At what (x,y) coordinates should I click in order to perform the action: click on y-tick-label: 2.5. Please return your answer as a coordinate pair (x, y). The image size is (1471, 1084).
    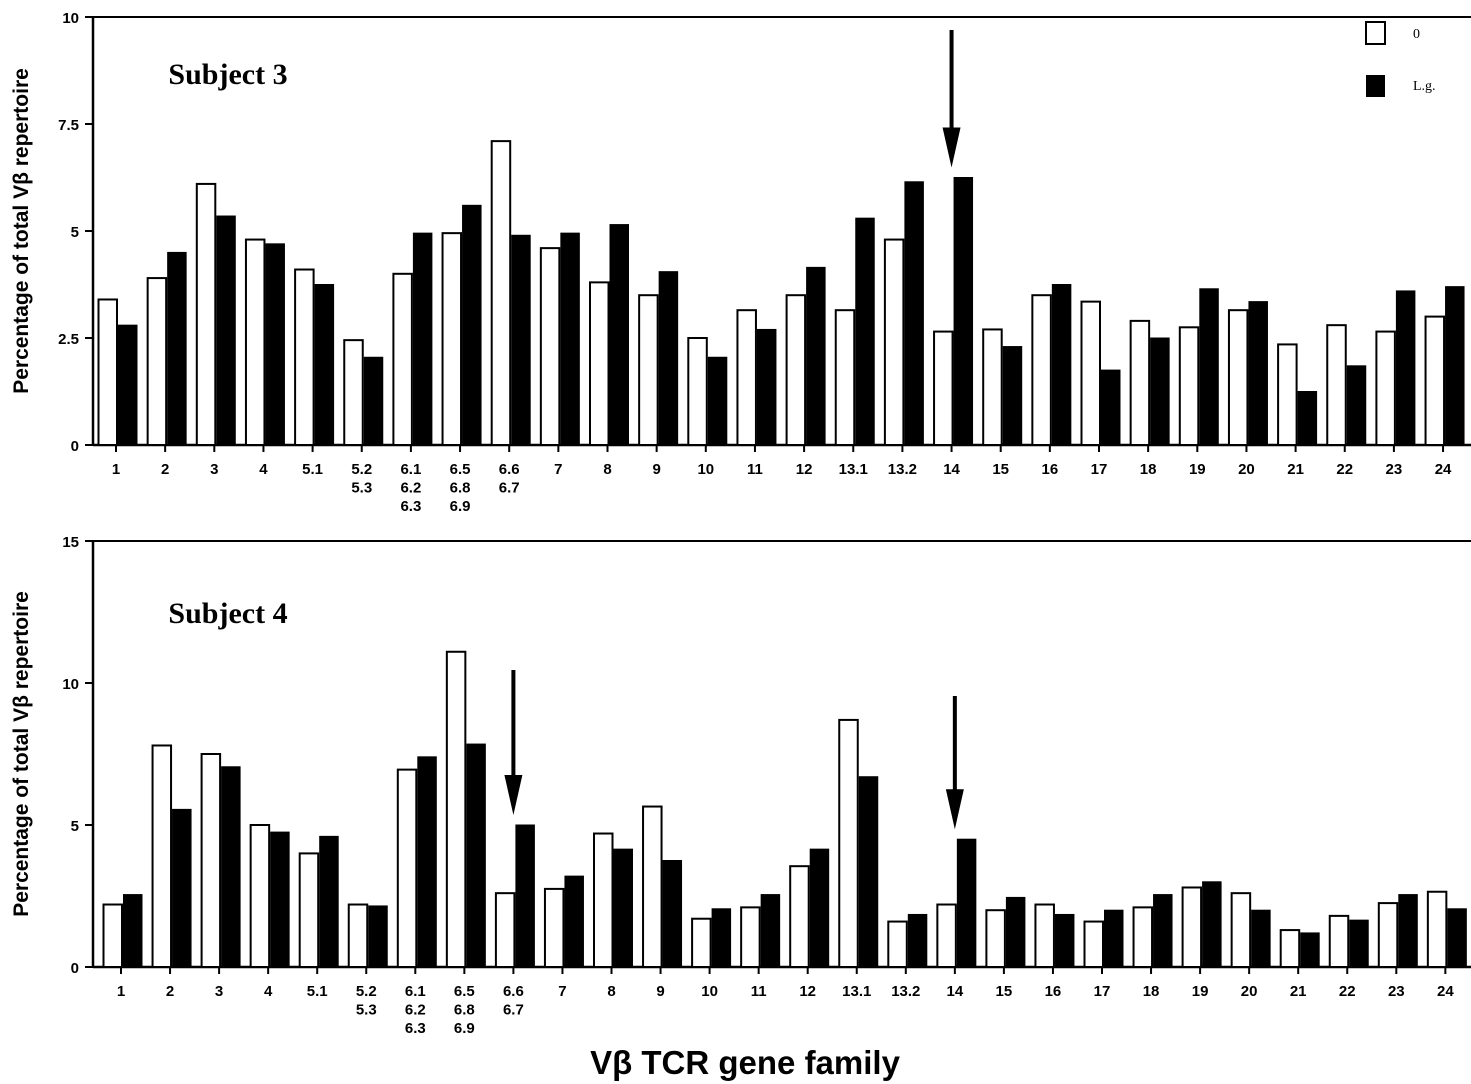
    Looking at the image, I should click on (68, 339).